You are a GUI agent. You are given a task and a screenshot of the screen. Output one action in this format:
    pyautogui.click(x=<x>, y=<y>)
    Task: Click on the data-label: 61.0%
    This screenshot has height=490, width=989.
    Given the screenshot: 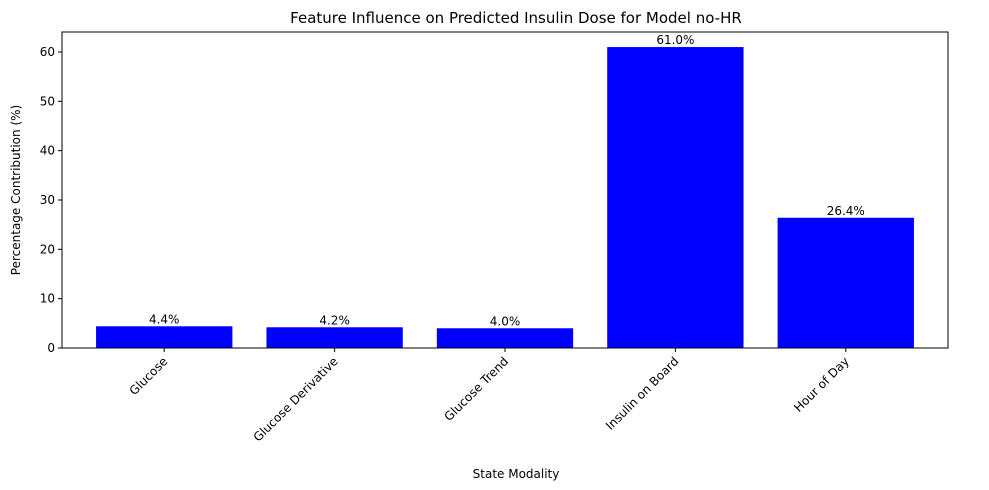 What is the action you would take?
    pyautogui.click(x=675, y=40)
    